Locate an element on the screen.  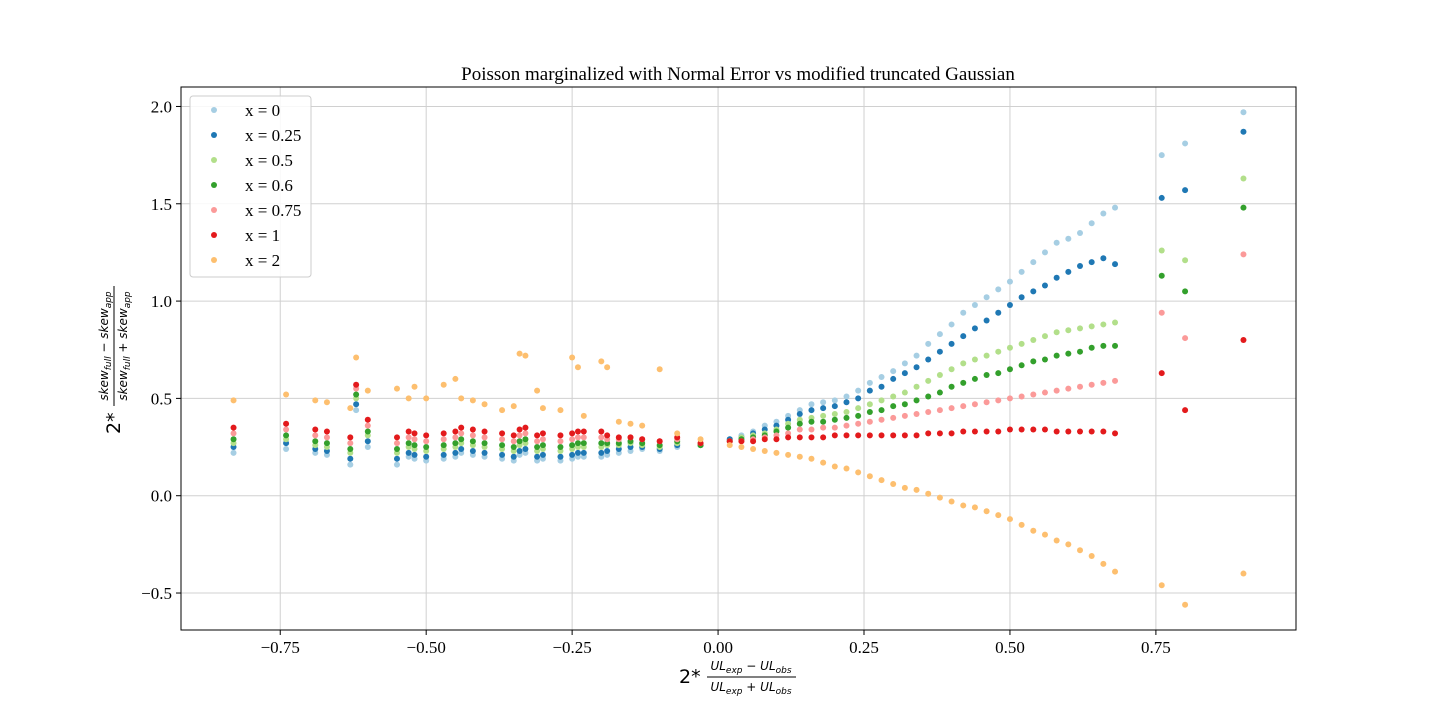
y-tick-label: 0.5 is located at coordinates (161, 398).